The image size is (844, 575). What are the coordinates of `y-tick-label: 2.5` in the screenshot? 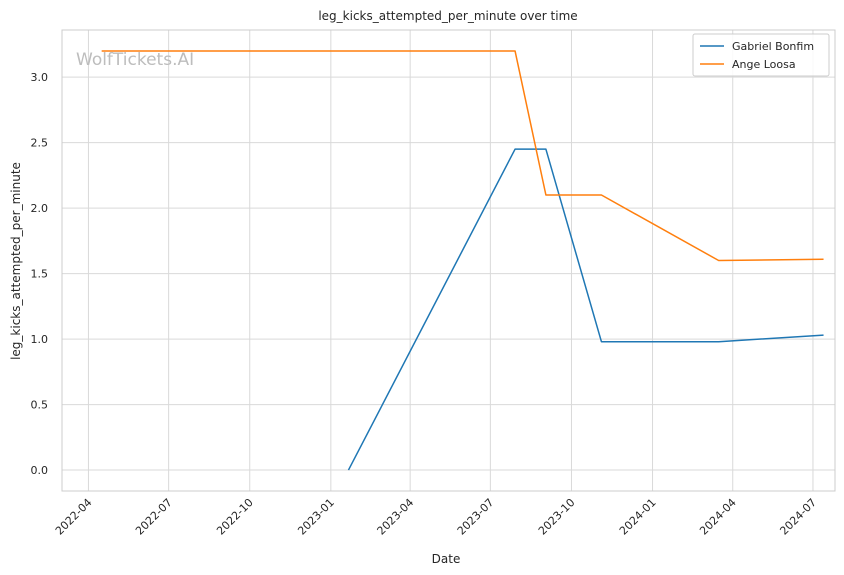 It's located at (40, 143).